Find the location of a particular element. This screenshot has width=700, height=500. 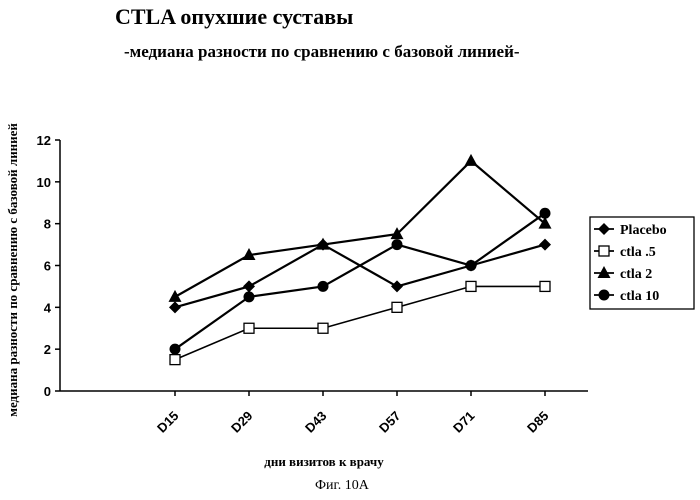

legend: Placebo ctla .5 ctla 2 ctla 10 is located at coordinates (642, 263).